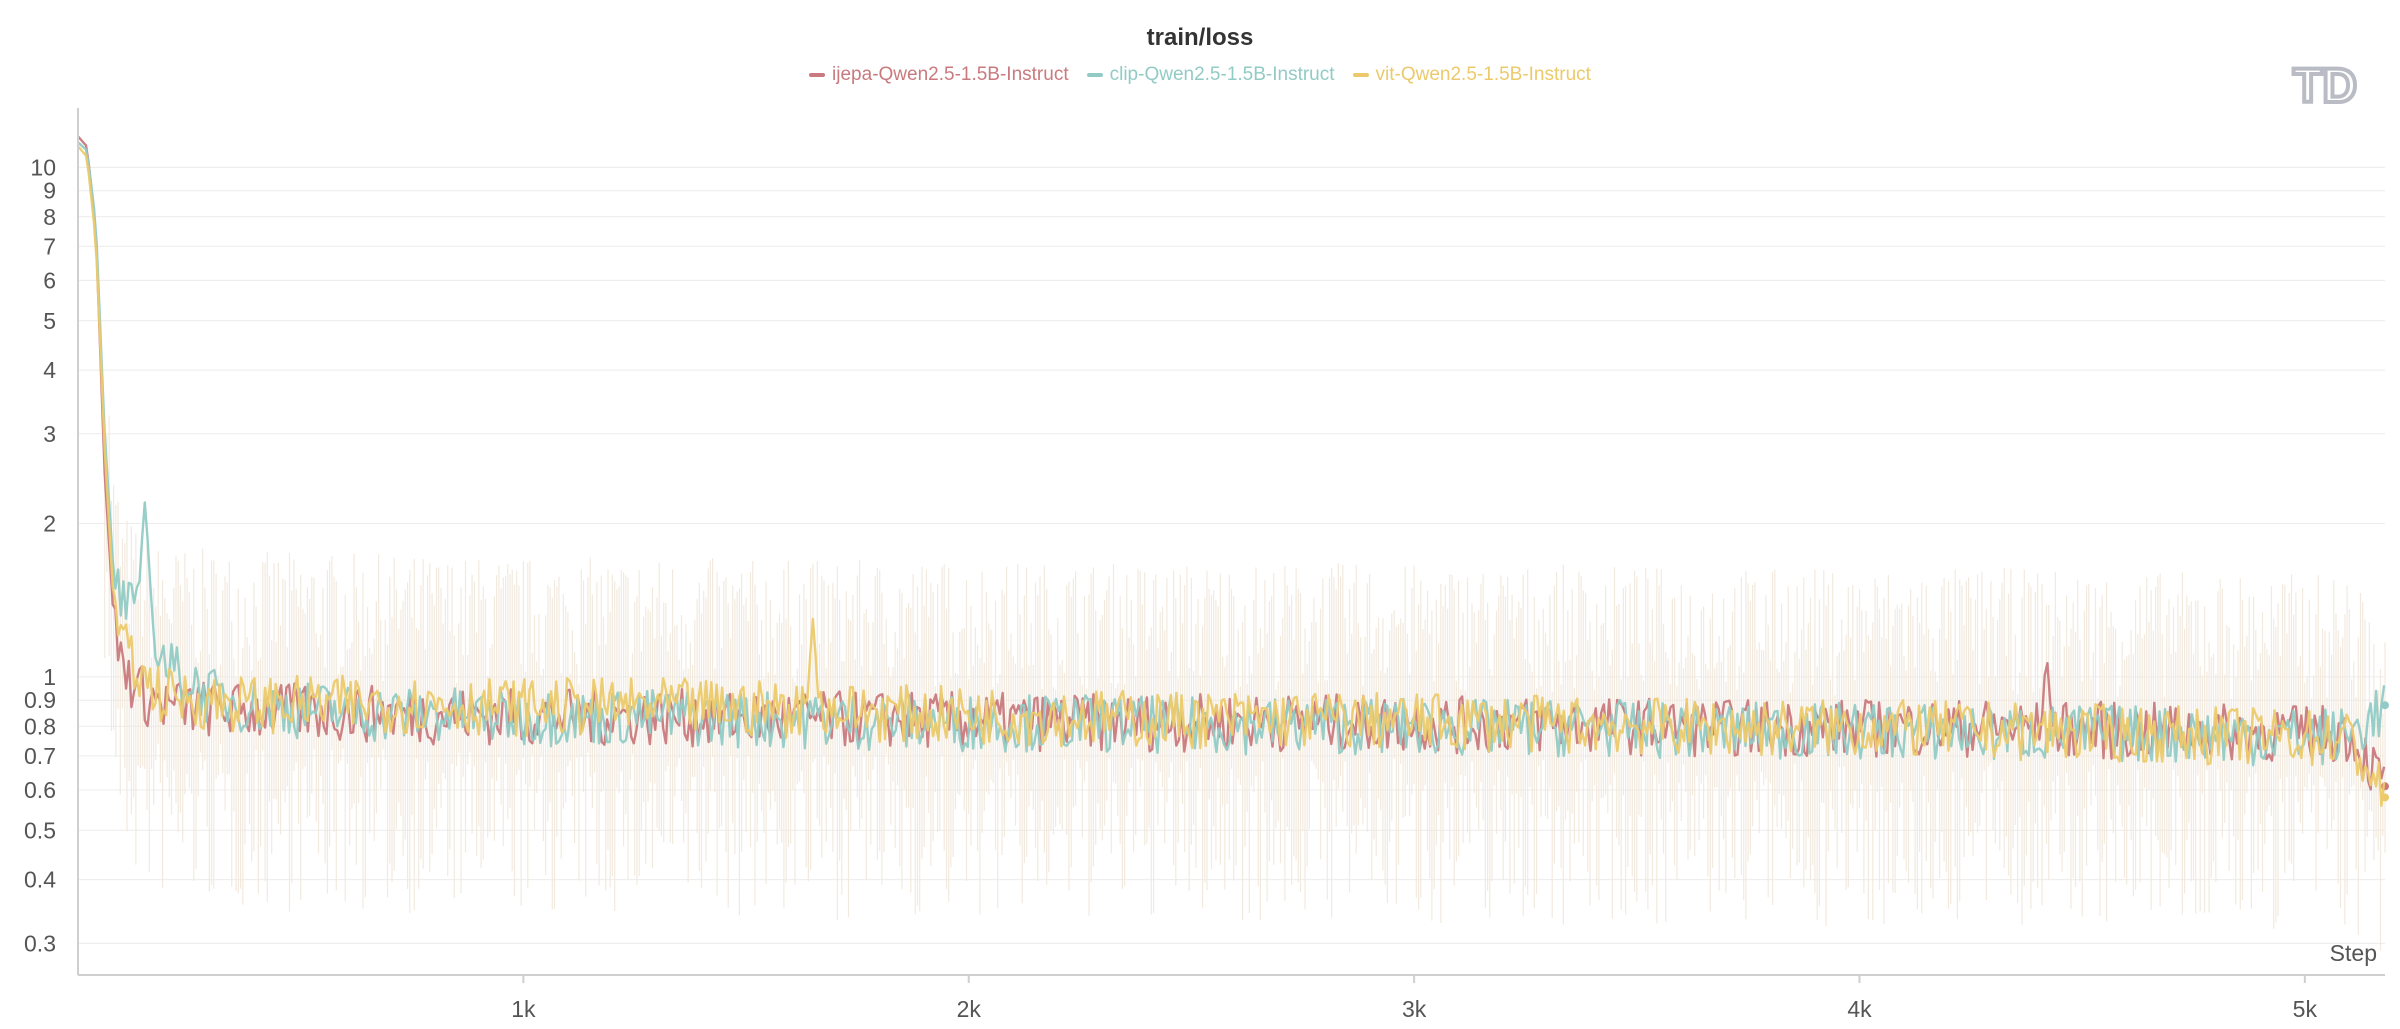 The width and height of the screenshot is (2400, 1029). I want to click on y-tick-label: 0.7, so click(40, 756).